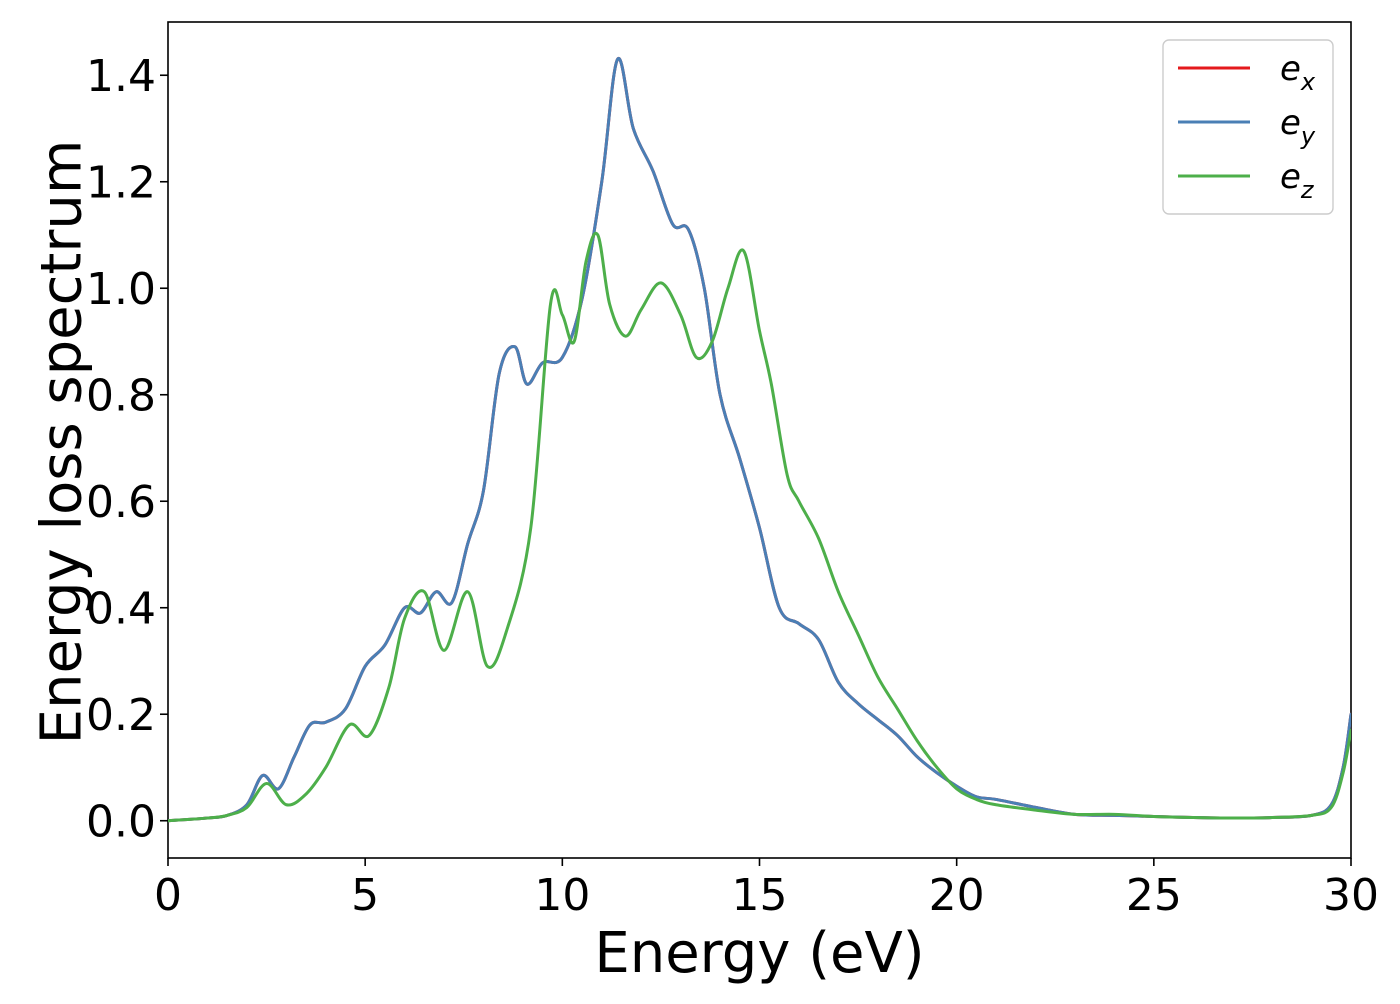 The height and width of the screenshot is (1004, 1400). I want to click on x-tick-label: 15, so click(760, 895).